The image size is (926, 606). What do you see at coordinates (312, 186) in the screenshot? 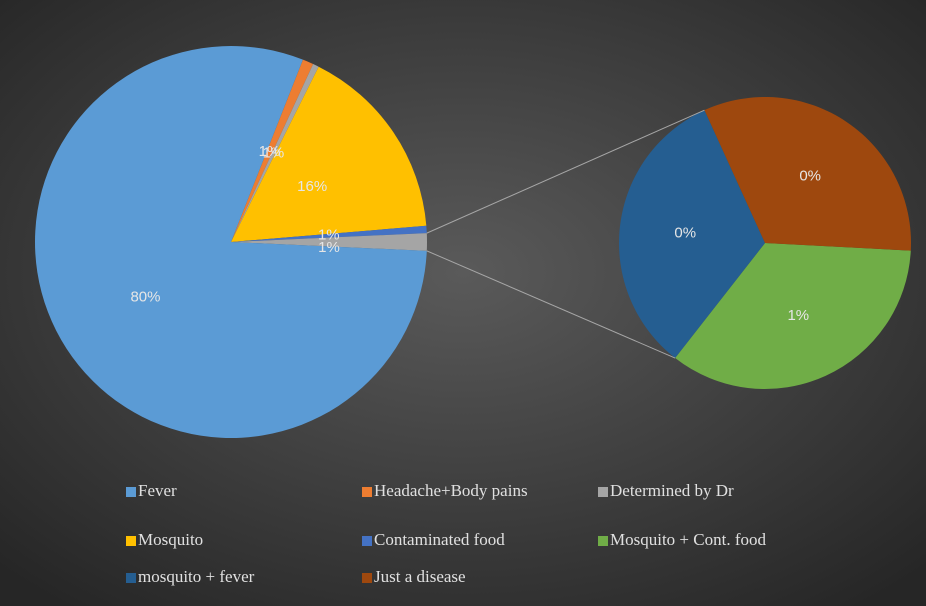
I see `data-label: 16%` at bounding box center [312, 186].